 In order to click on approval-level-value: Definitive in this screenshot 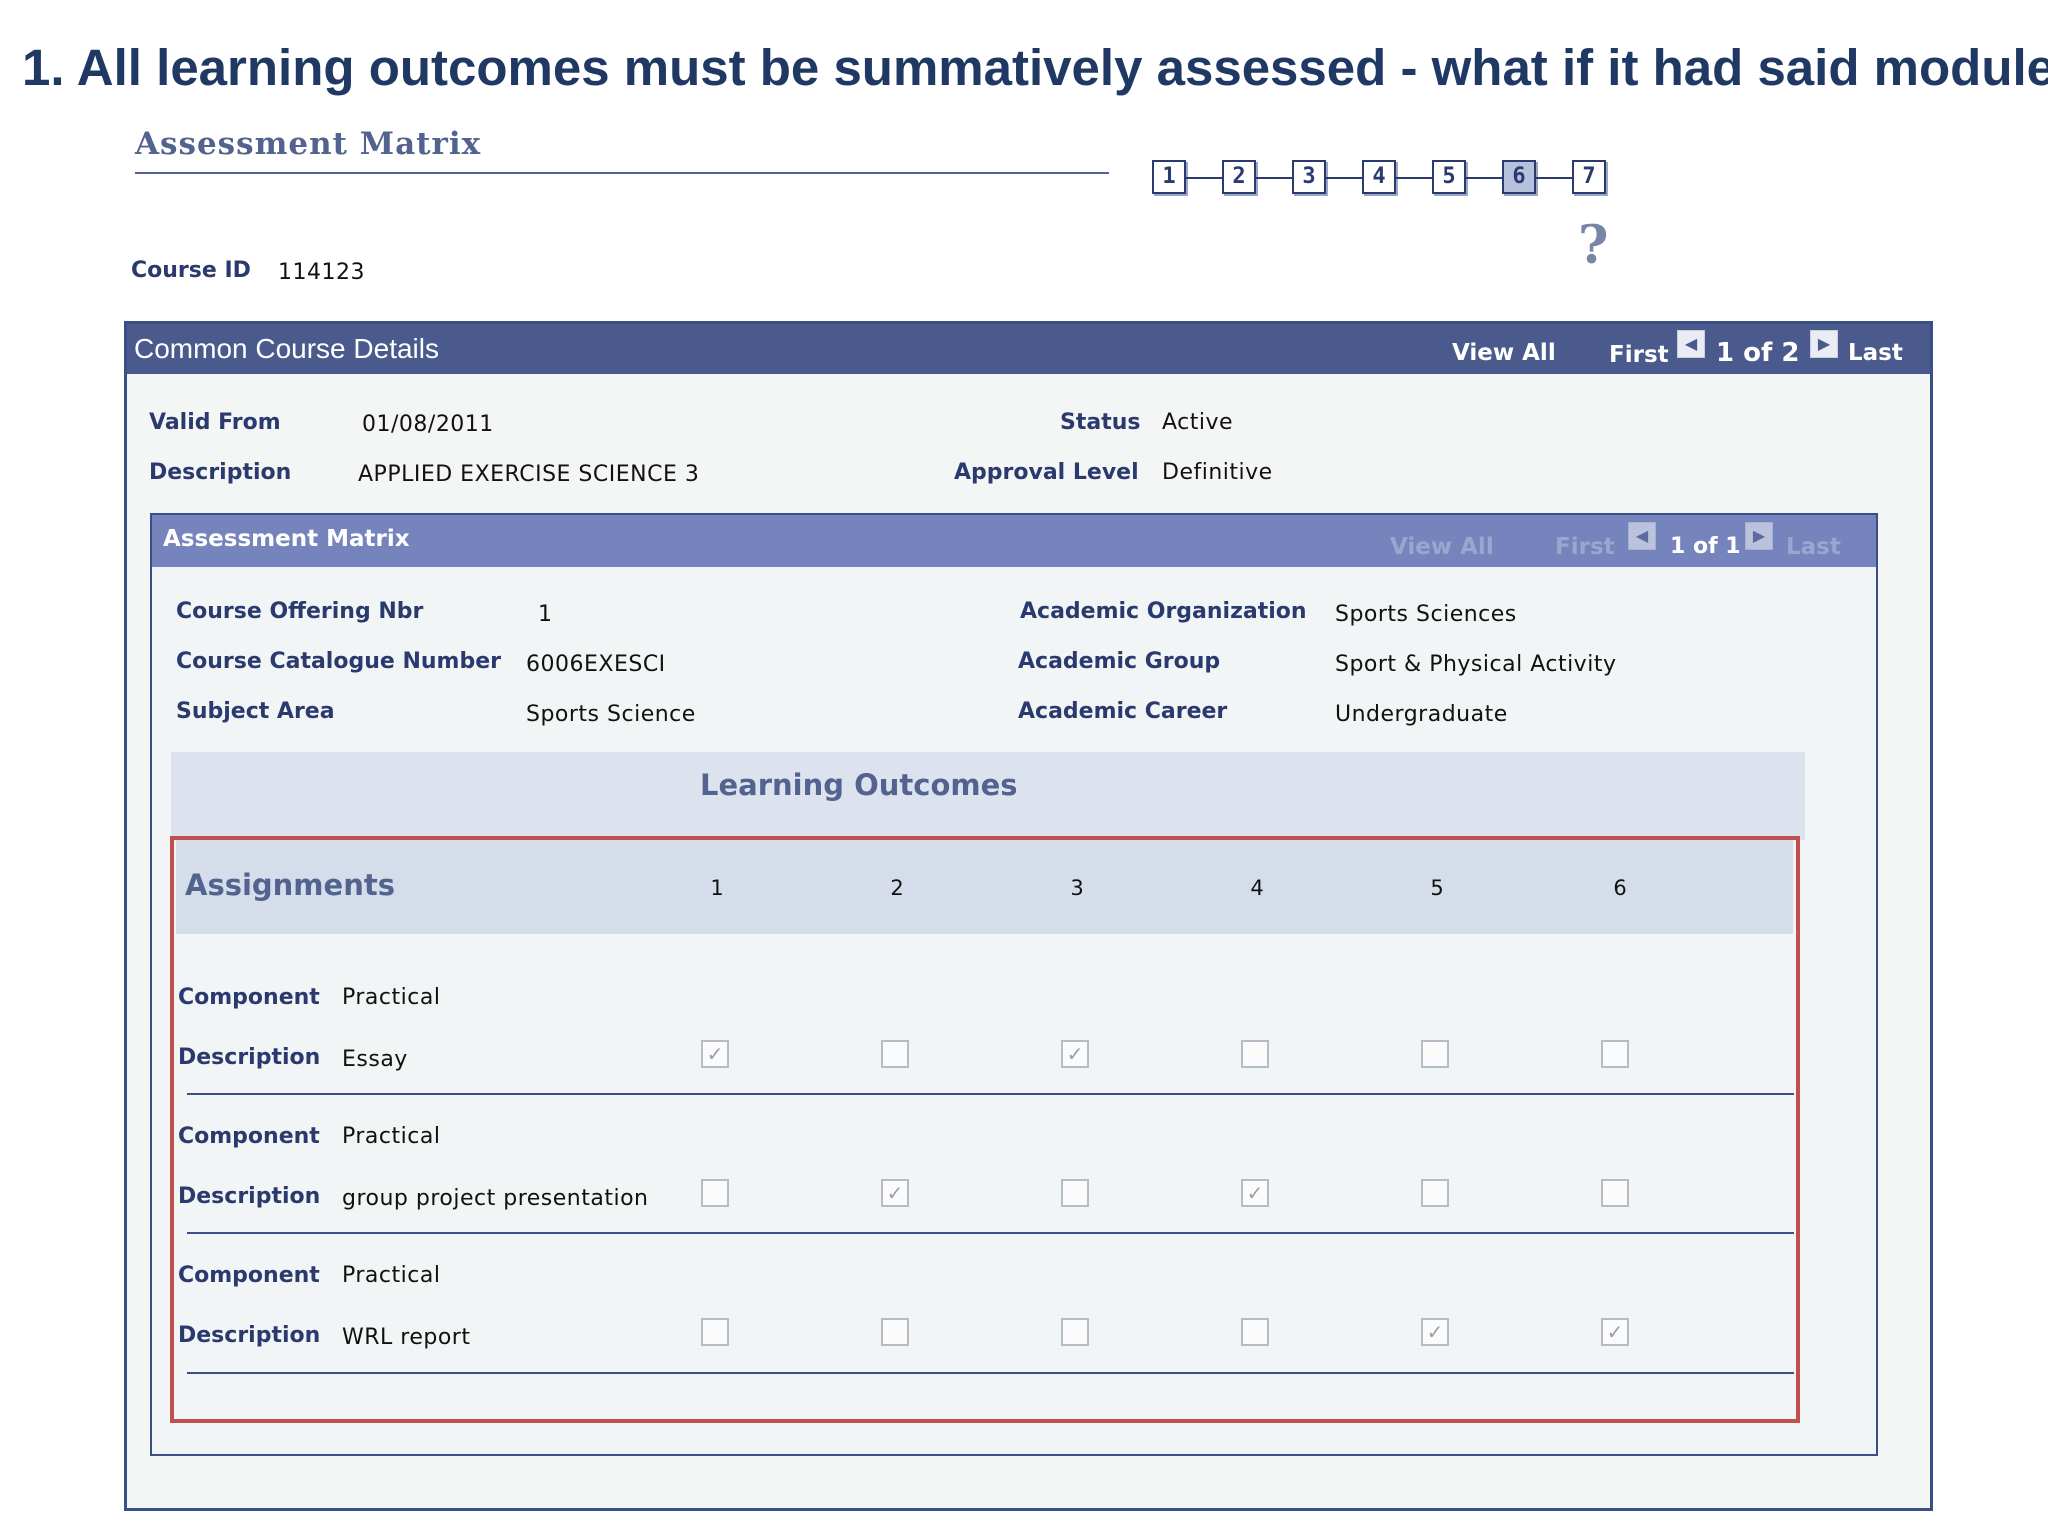, I will do `click(1217, 472)`.